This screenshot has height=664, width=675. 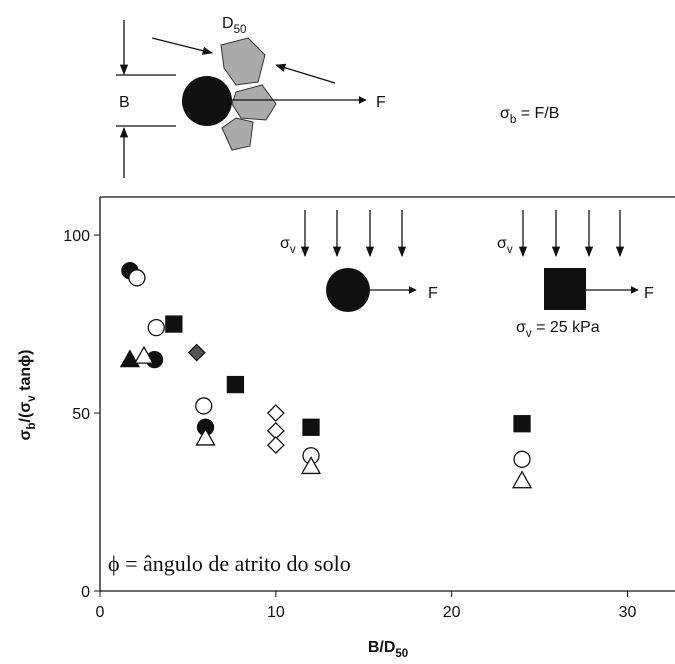 I want to click on inset-circle, so click(x=358, y=261).